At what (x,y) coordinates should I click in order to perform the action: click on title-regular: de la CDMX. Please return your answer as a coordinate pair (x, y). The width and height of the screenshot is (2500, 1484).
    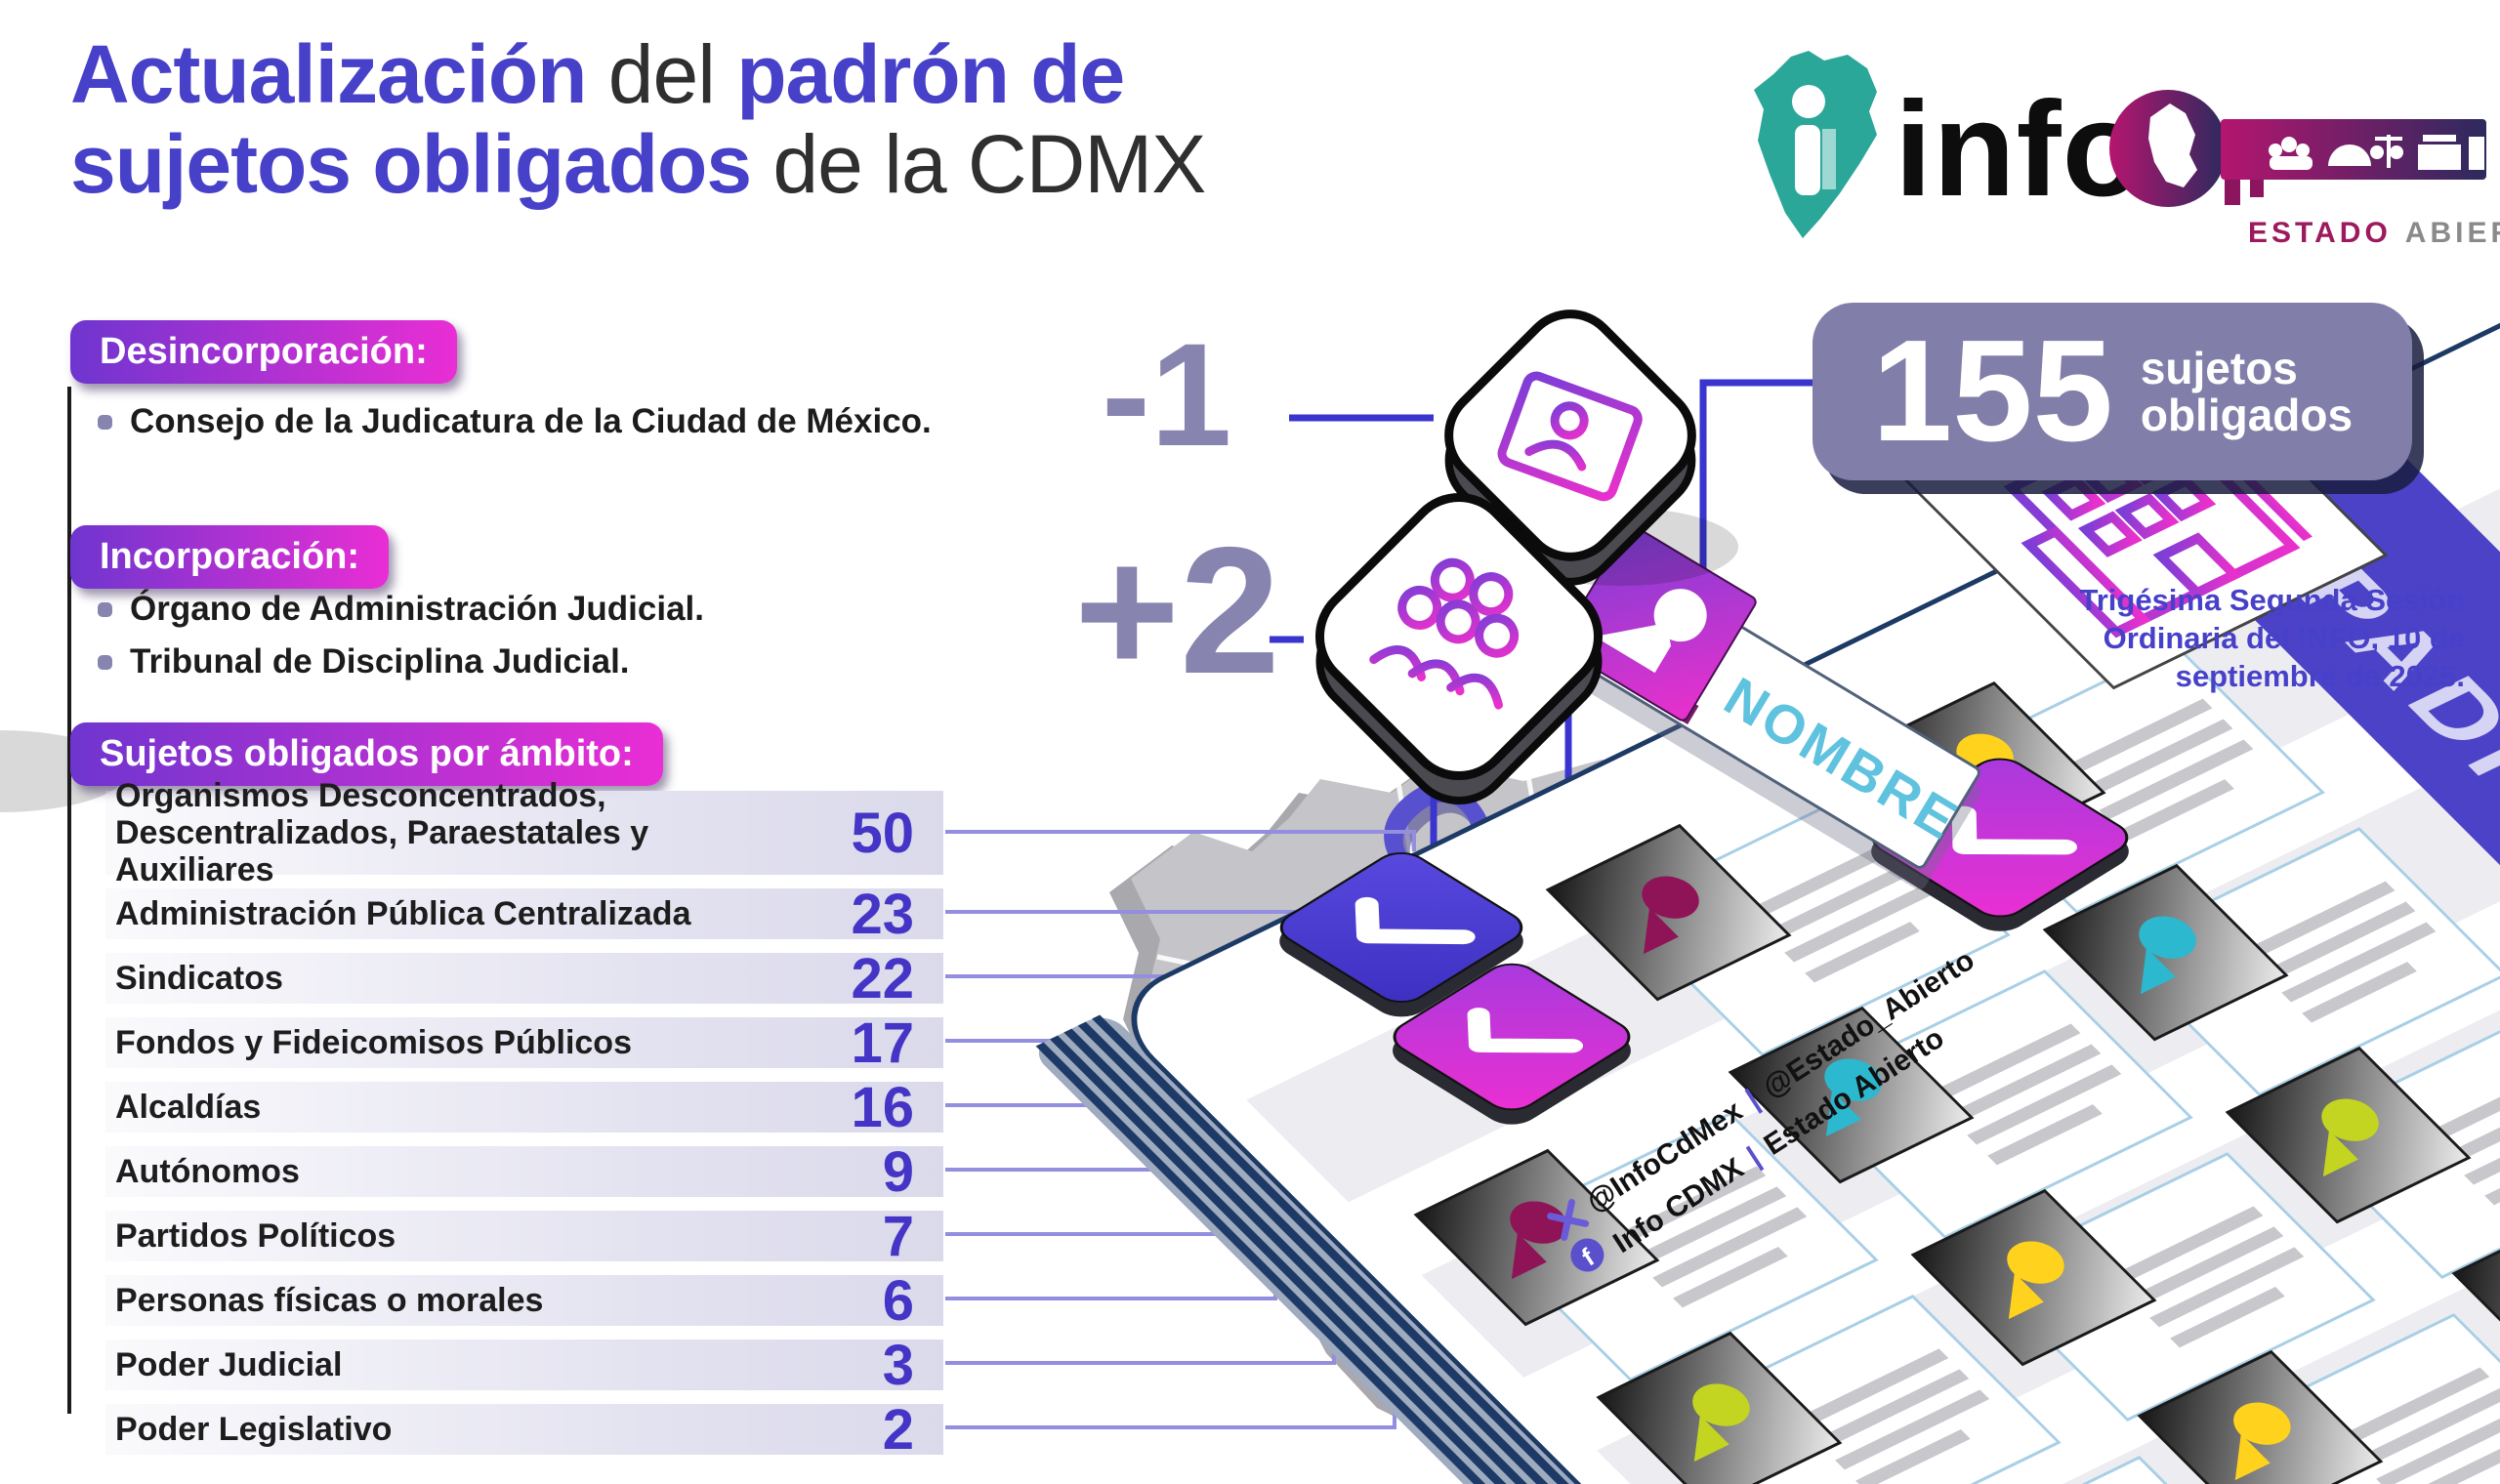
    Looking at the image, I should click on (978, 165).